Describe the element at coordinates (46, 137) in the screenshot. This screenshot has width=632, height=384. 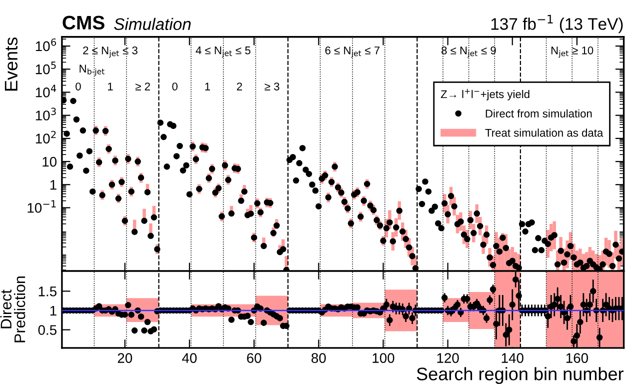
I see `y-tick-label: 10$^{2}$` at that location.